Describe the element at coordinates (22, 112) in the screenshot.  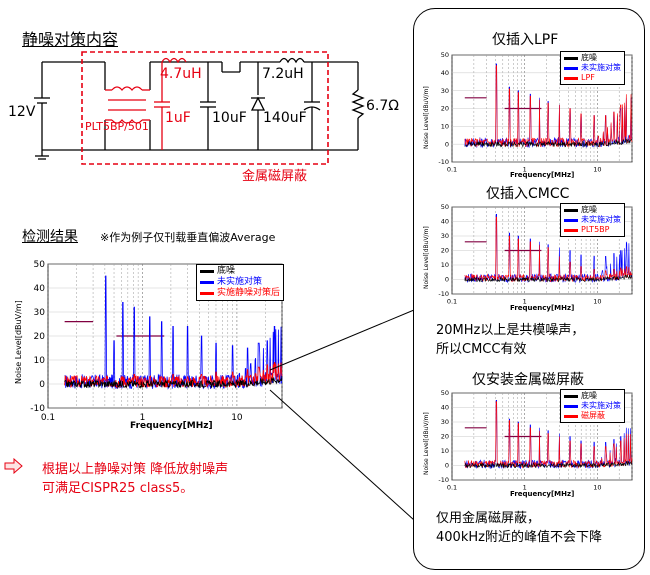
I see `source-voltage-label: 12V` at that location.